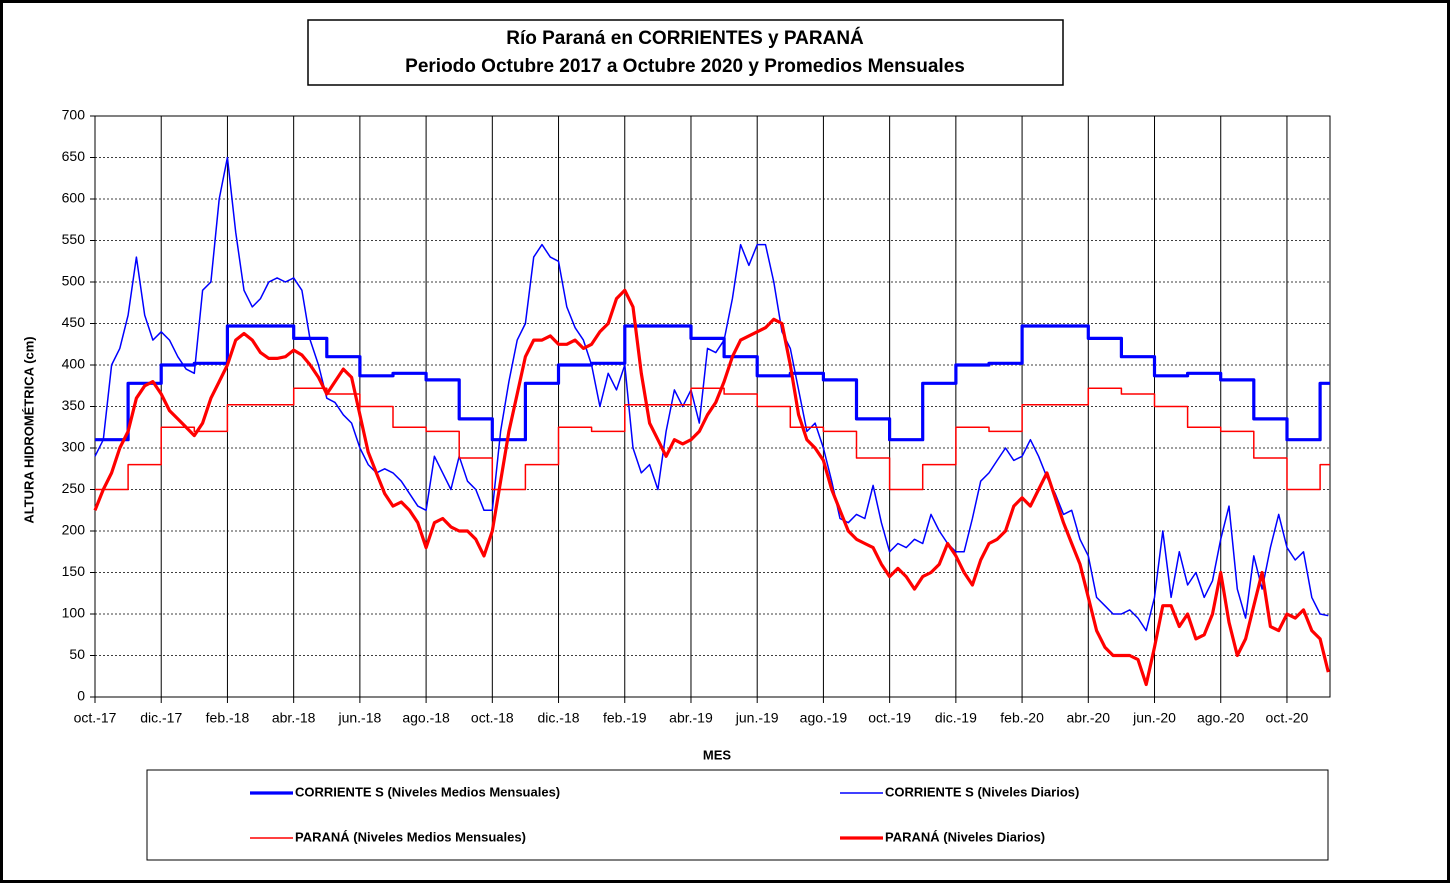 Image resolution: width=1450 pixels, height=883 pixels. What do you see at coordinates (1089, 718) in the screenshot?
I see `x-tick-label: abr.-20` at bounding box center [1089, 718].